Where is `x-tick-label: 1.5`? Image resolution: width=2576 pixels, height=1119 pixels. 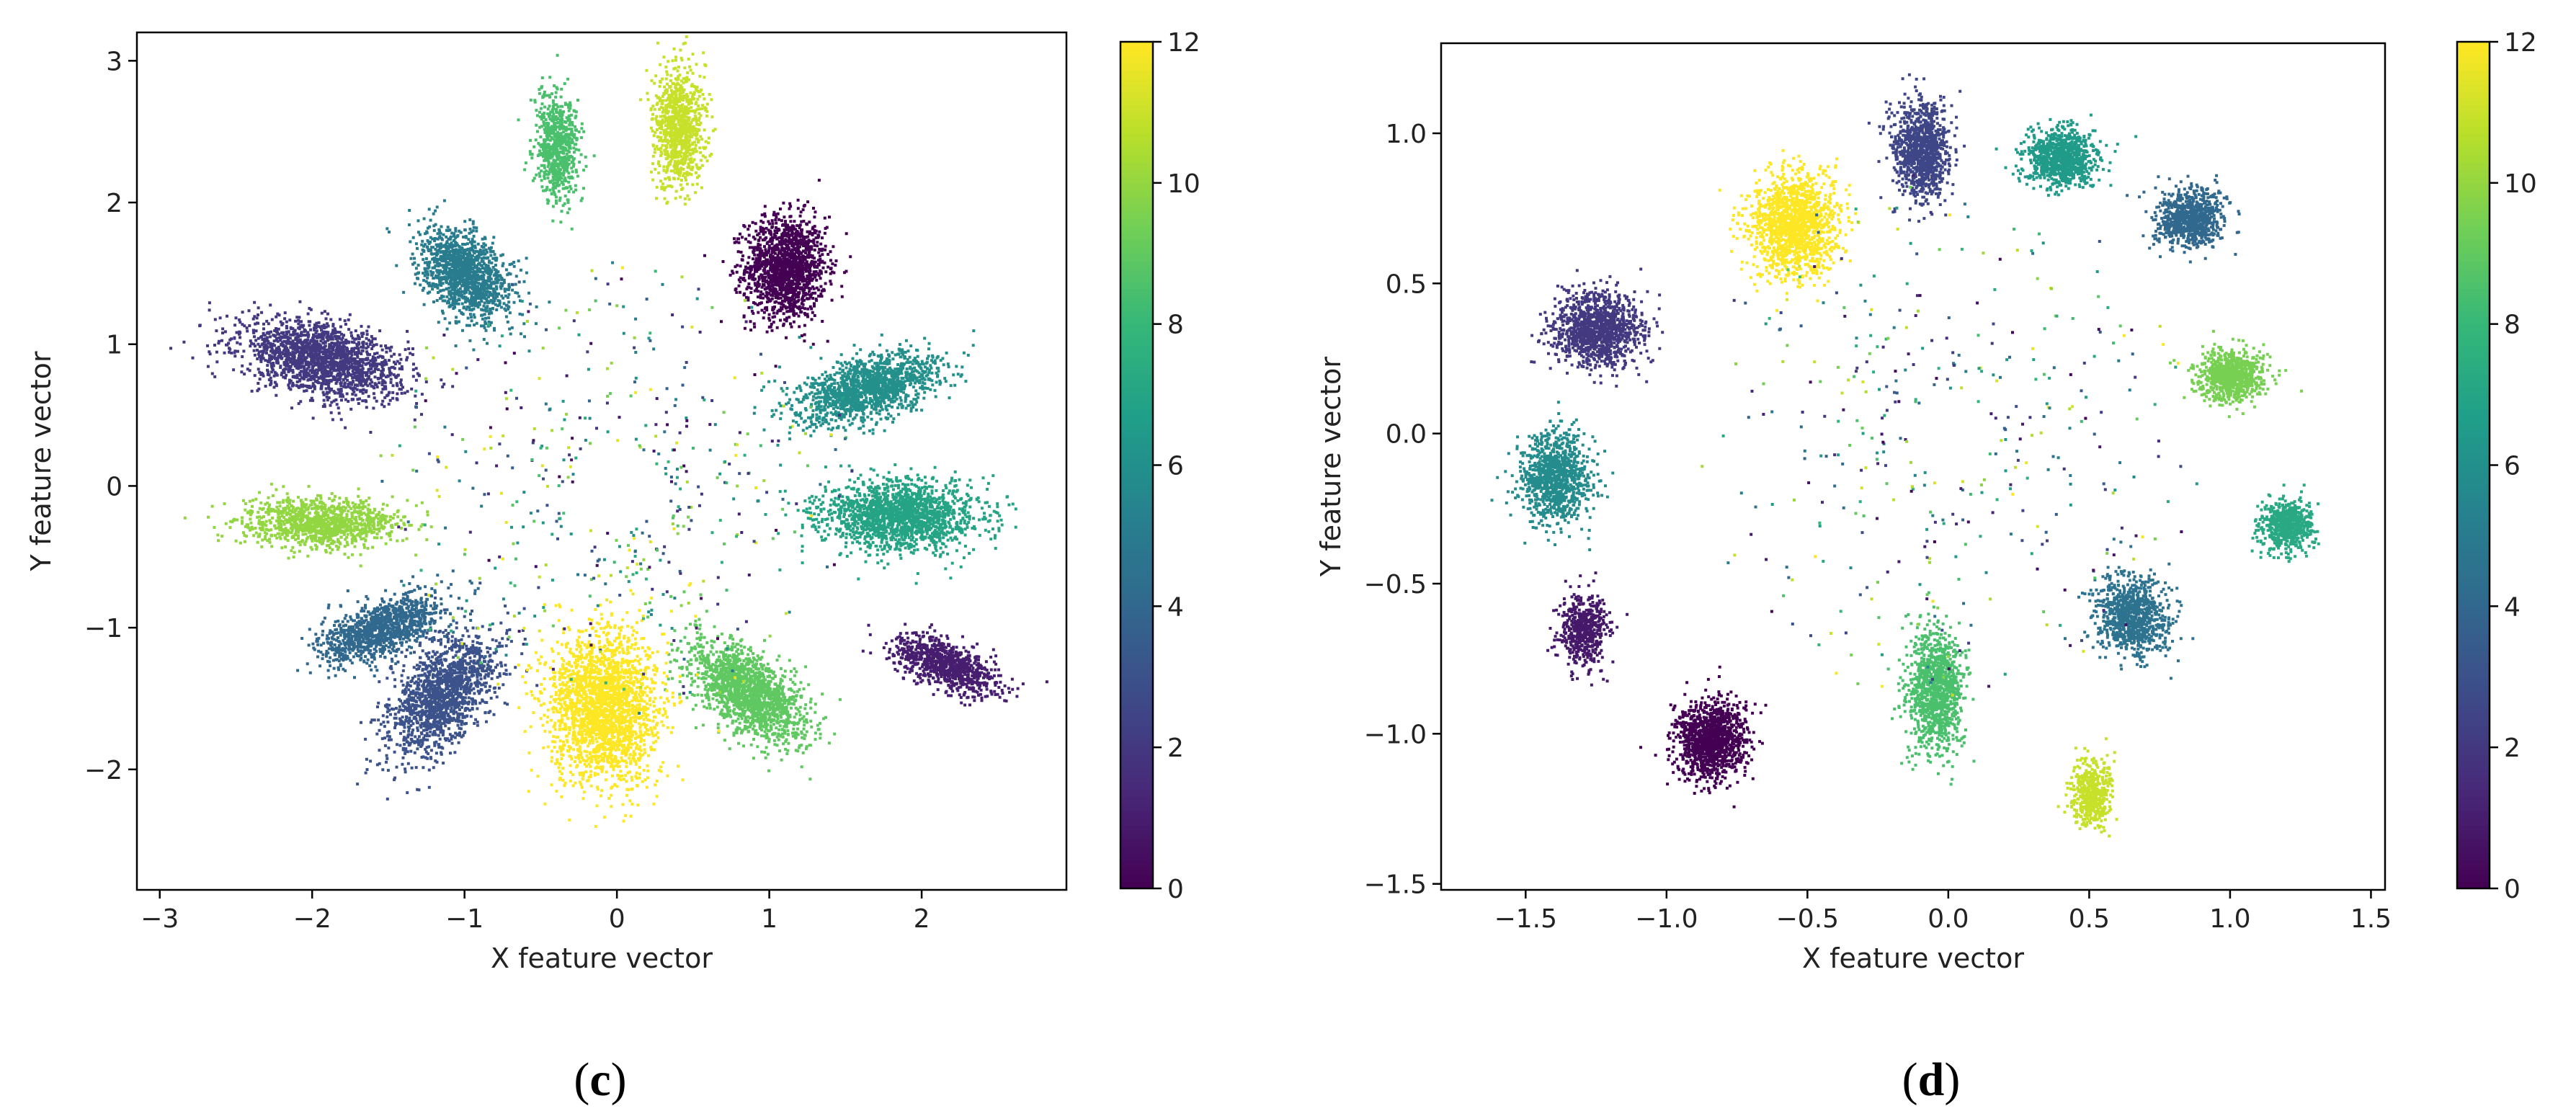 x-tick-label: 1.5 is located at coordinates (2371, 919).